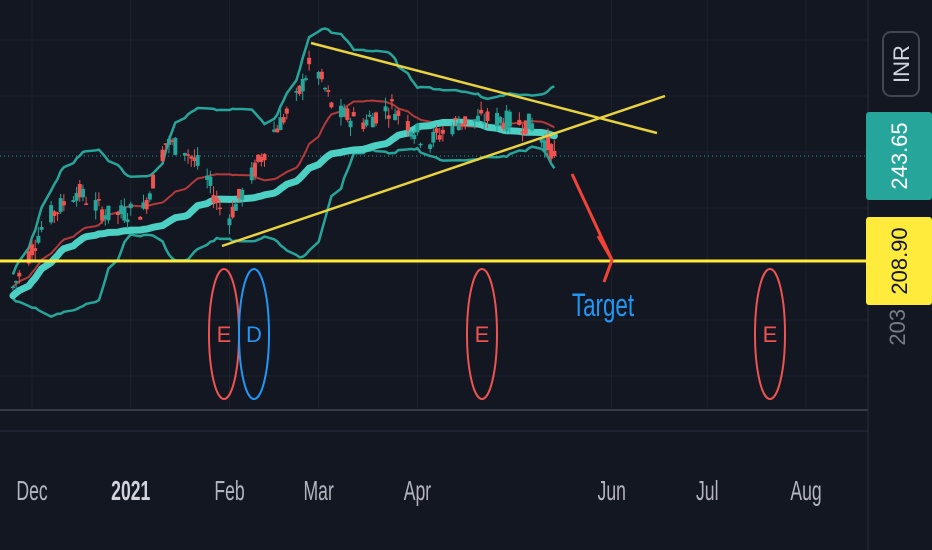  I want to click on price-tag-bg, so click(899, 261).